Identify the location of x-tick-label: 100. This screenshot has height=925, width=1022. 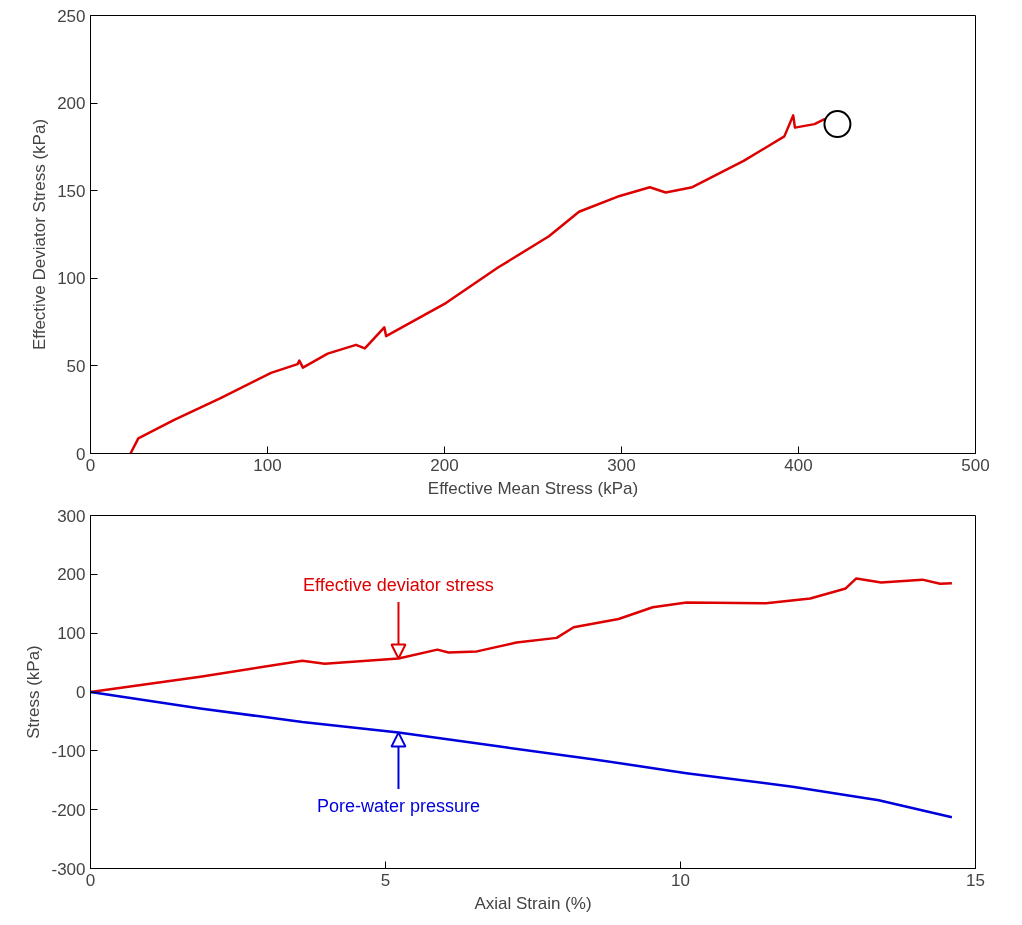
(267, 465).